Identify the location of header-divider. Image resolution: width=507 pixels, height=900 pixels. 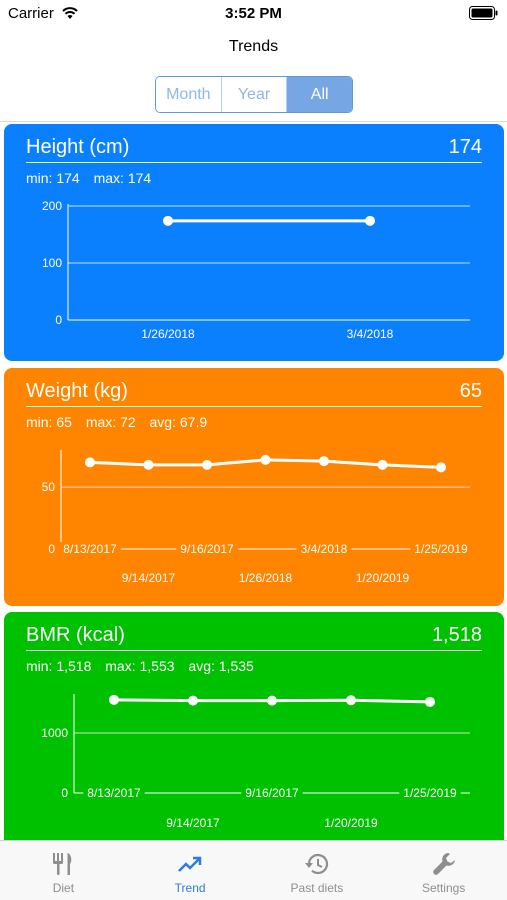
(253, 121).